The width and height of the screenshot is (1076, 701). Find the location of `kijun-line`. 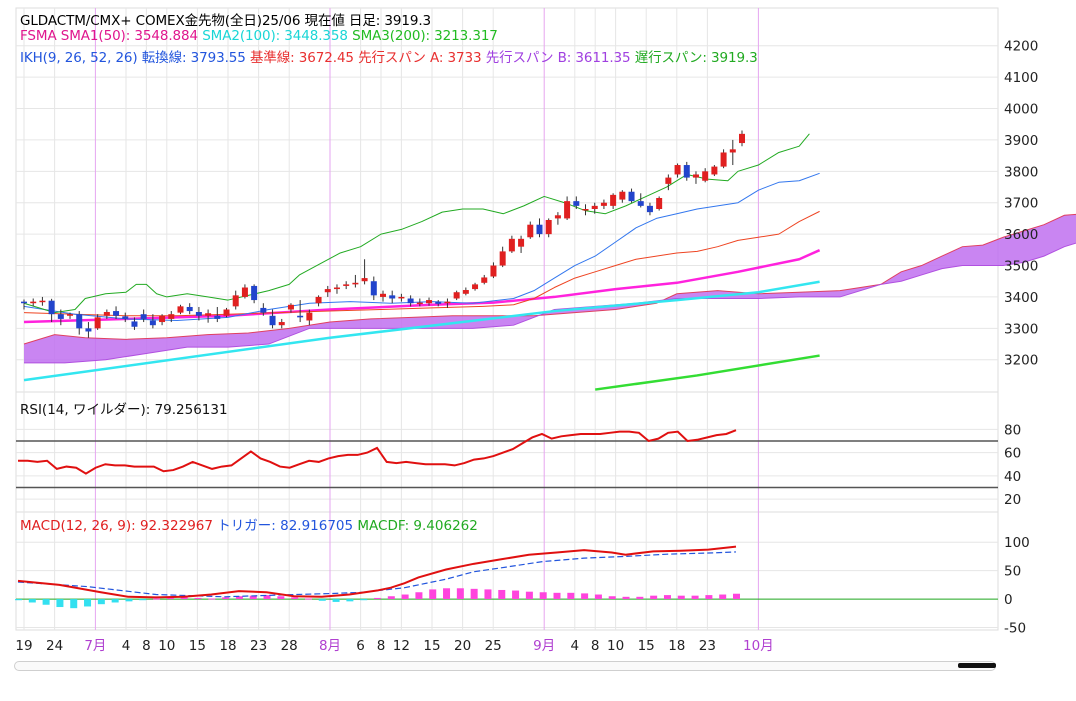

kijun-line is located at coordinates (421, 263).